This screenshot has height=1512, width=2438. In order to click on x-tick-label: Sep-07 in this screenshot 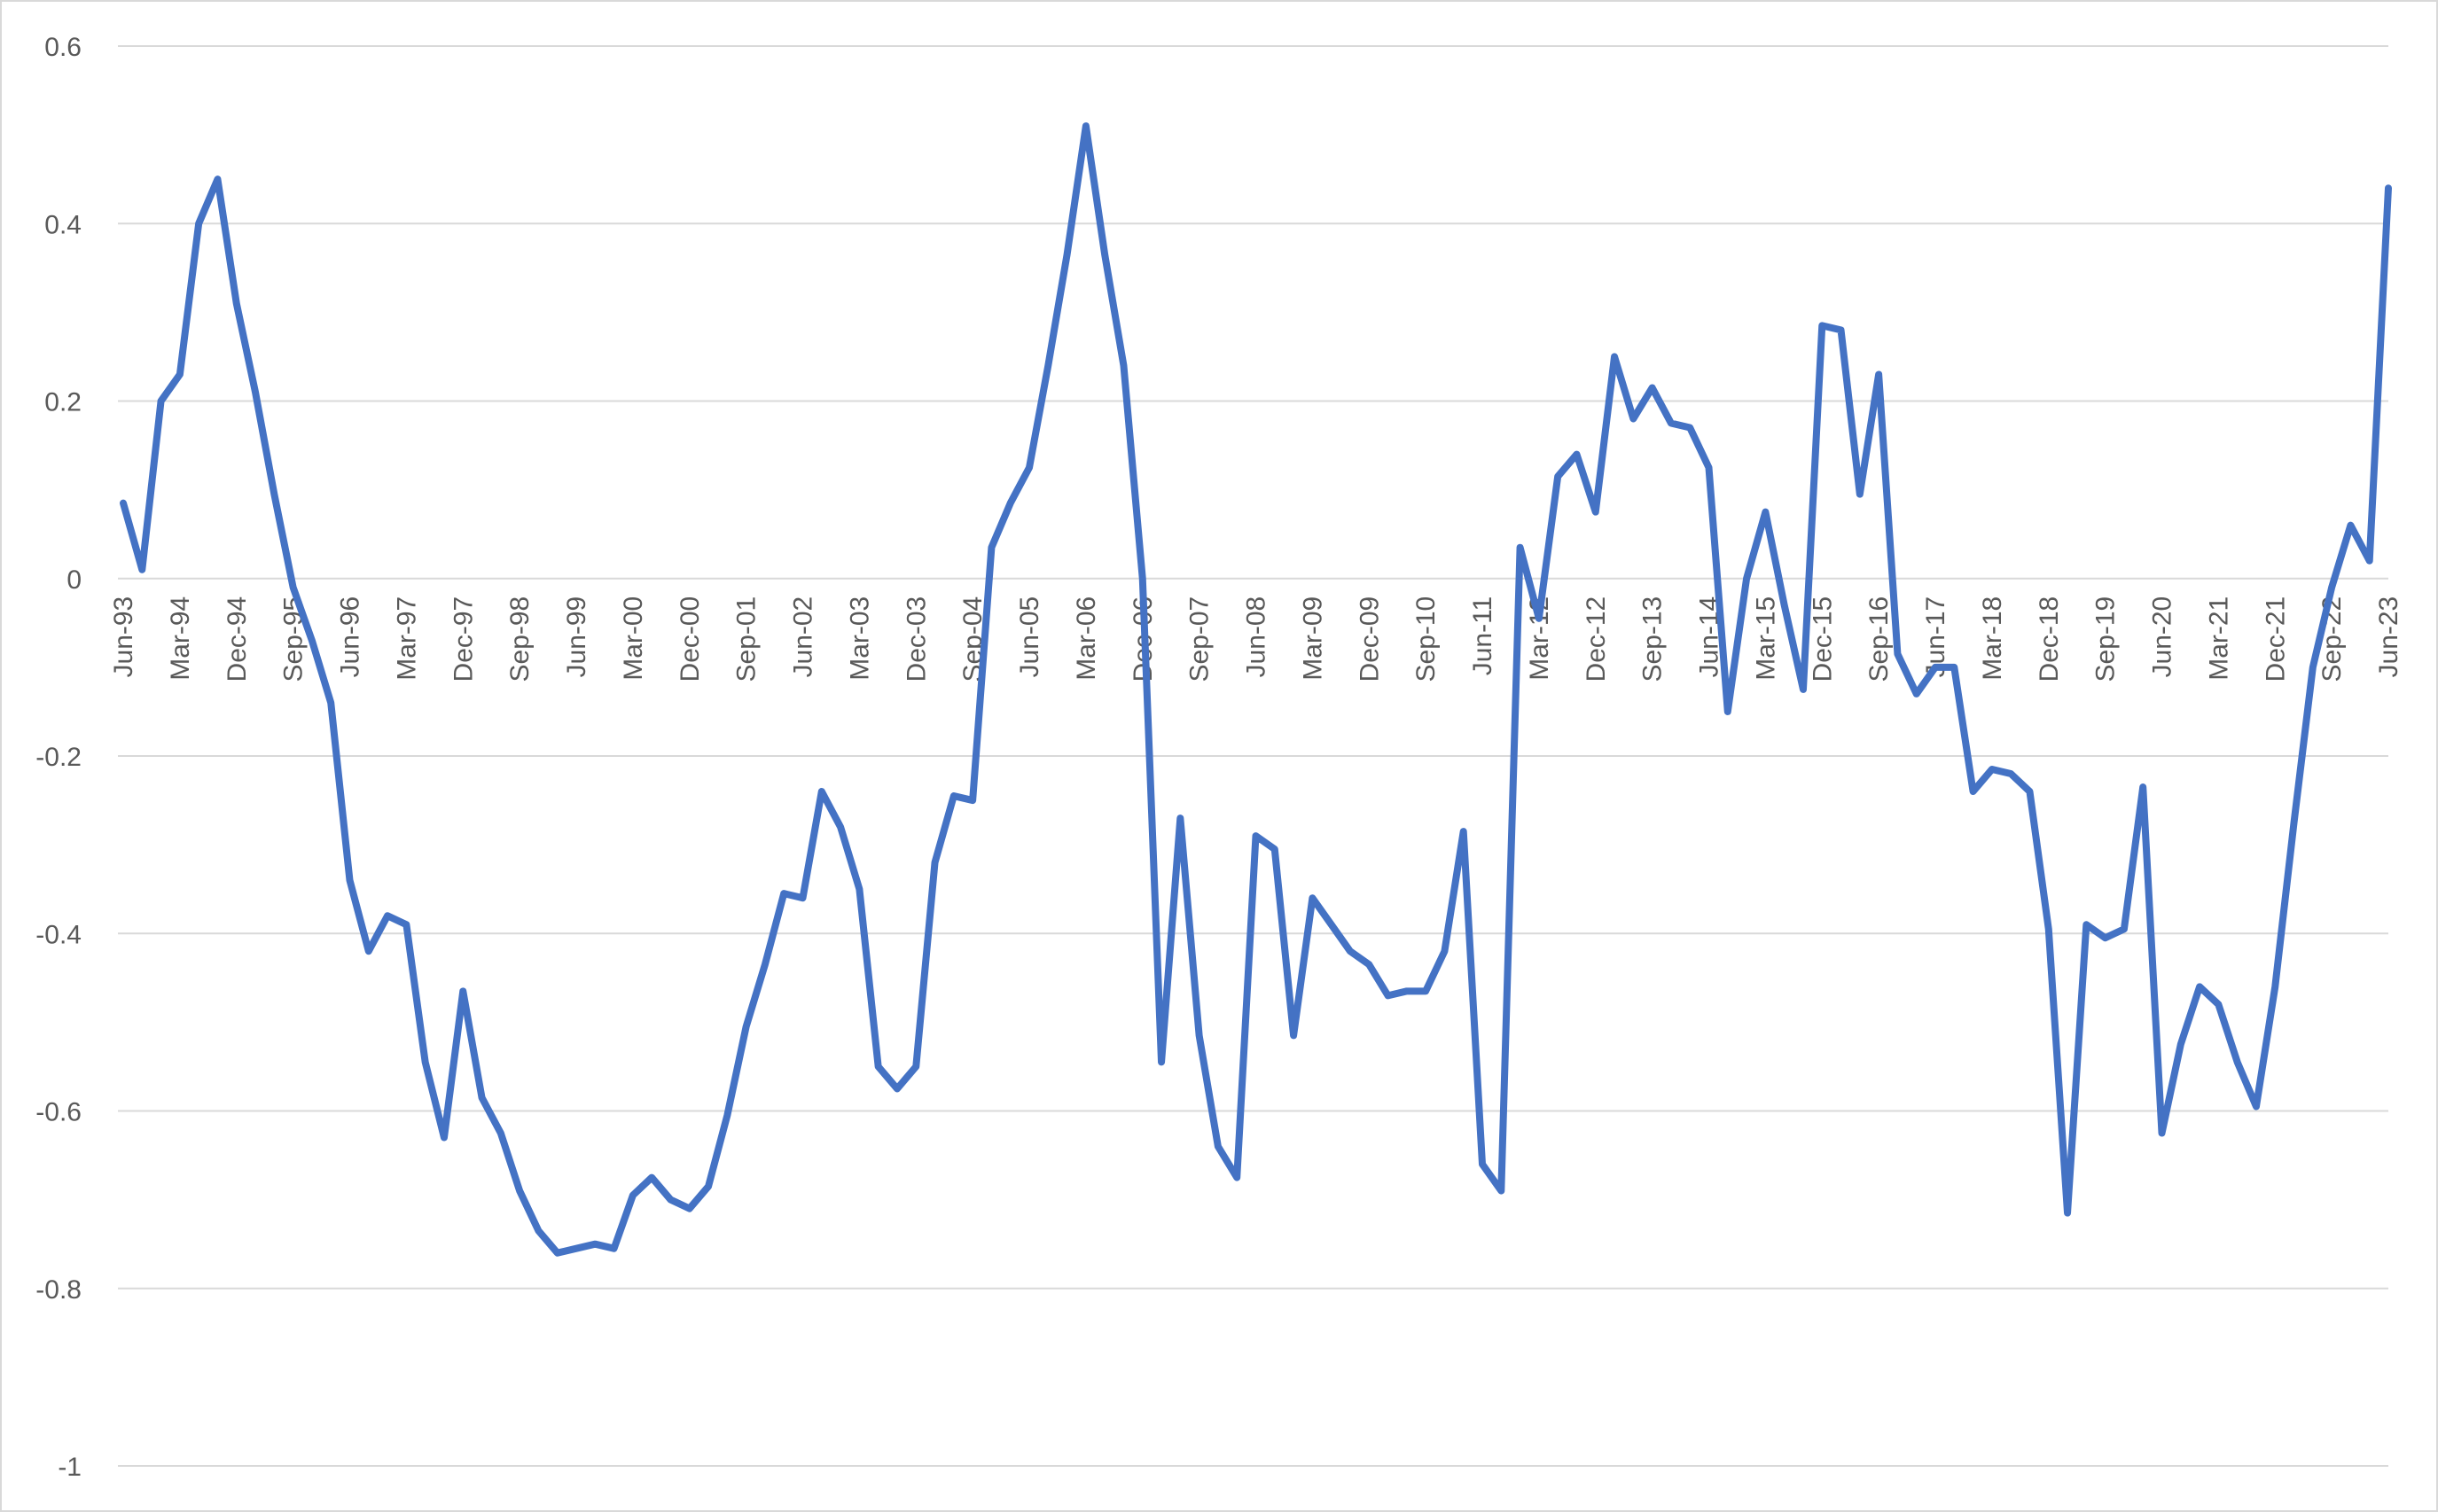, I will do `click(1200, 639)`.